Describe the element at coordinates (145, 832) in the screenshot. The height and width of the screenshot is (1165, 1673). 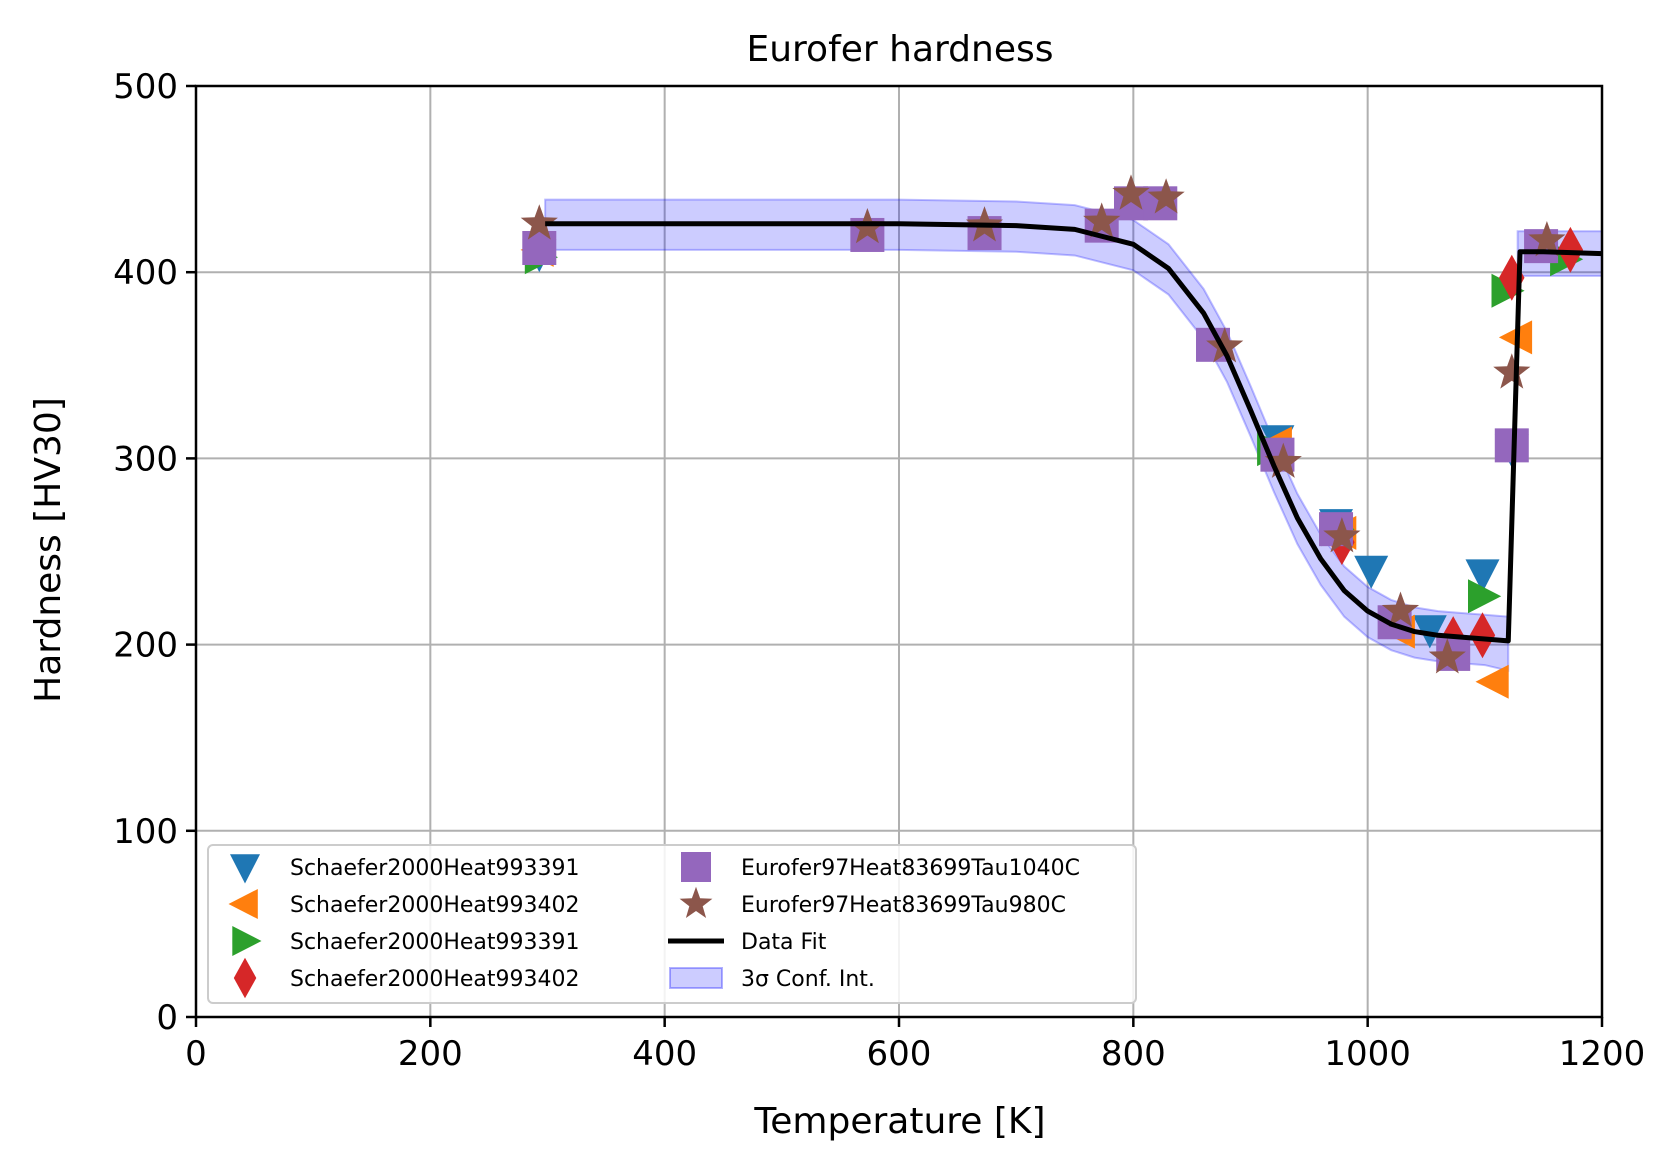
I see `y-tick-label: 100` at that location.